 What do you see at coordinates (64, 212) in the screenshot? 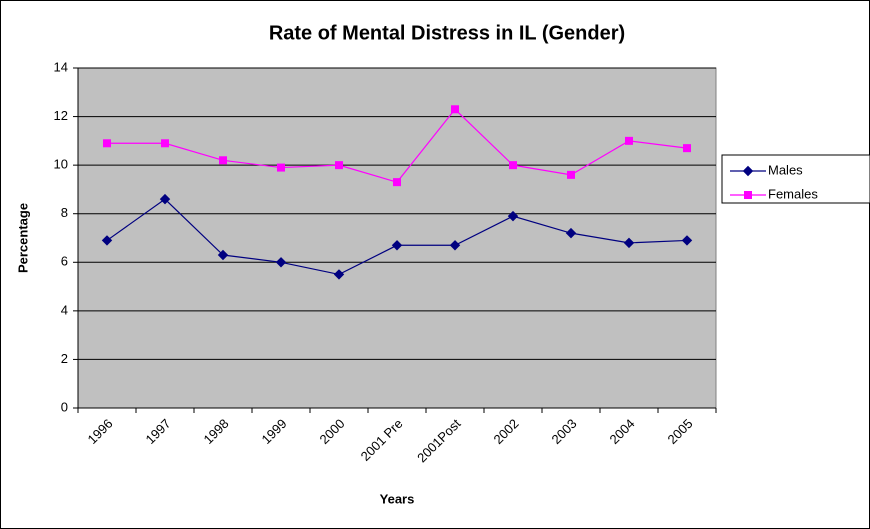
I see `y-tick-label: 8` at bounding box center [64, 212].